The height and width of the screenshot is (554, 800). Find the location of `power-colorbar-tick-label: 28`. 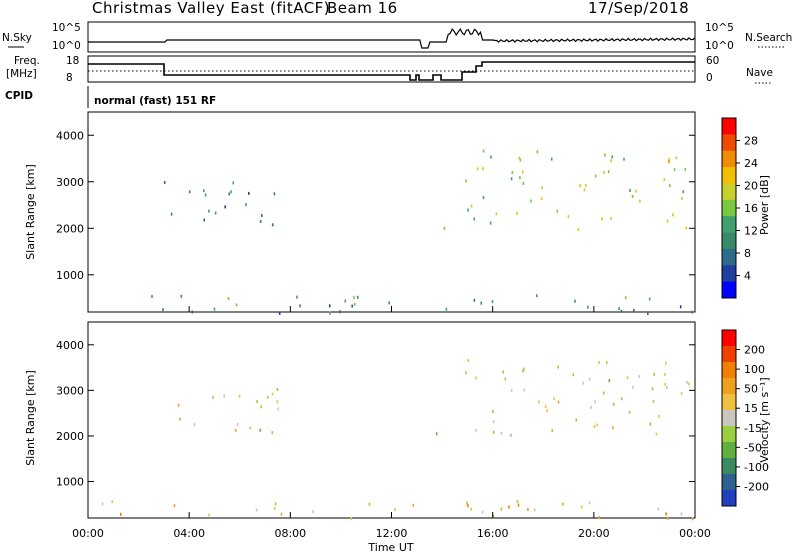

power-colorbar-tick-label: 28 is located at coordinates (751, 141).